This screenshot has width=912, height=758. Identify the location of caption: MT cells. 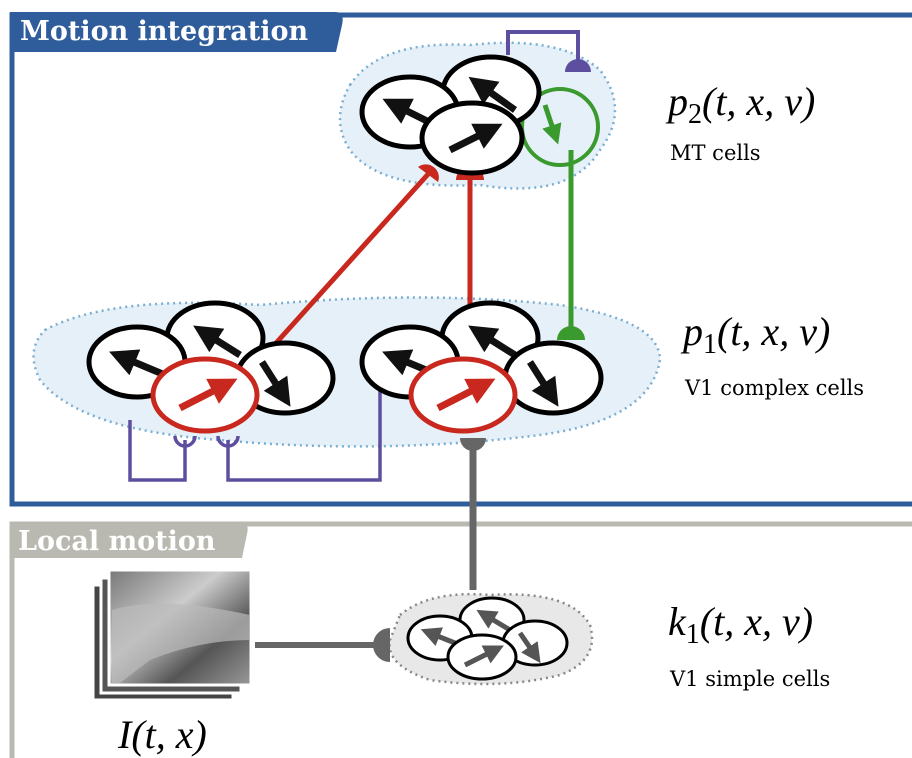
(715, 153).